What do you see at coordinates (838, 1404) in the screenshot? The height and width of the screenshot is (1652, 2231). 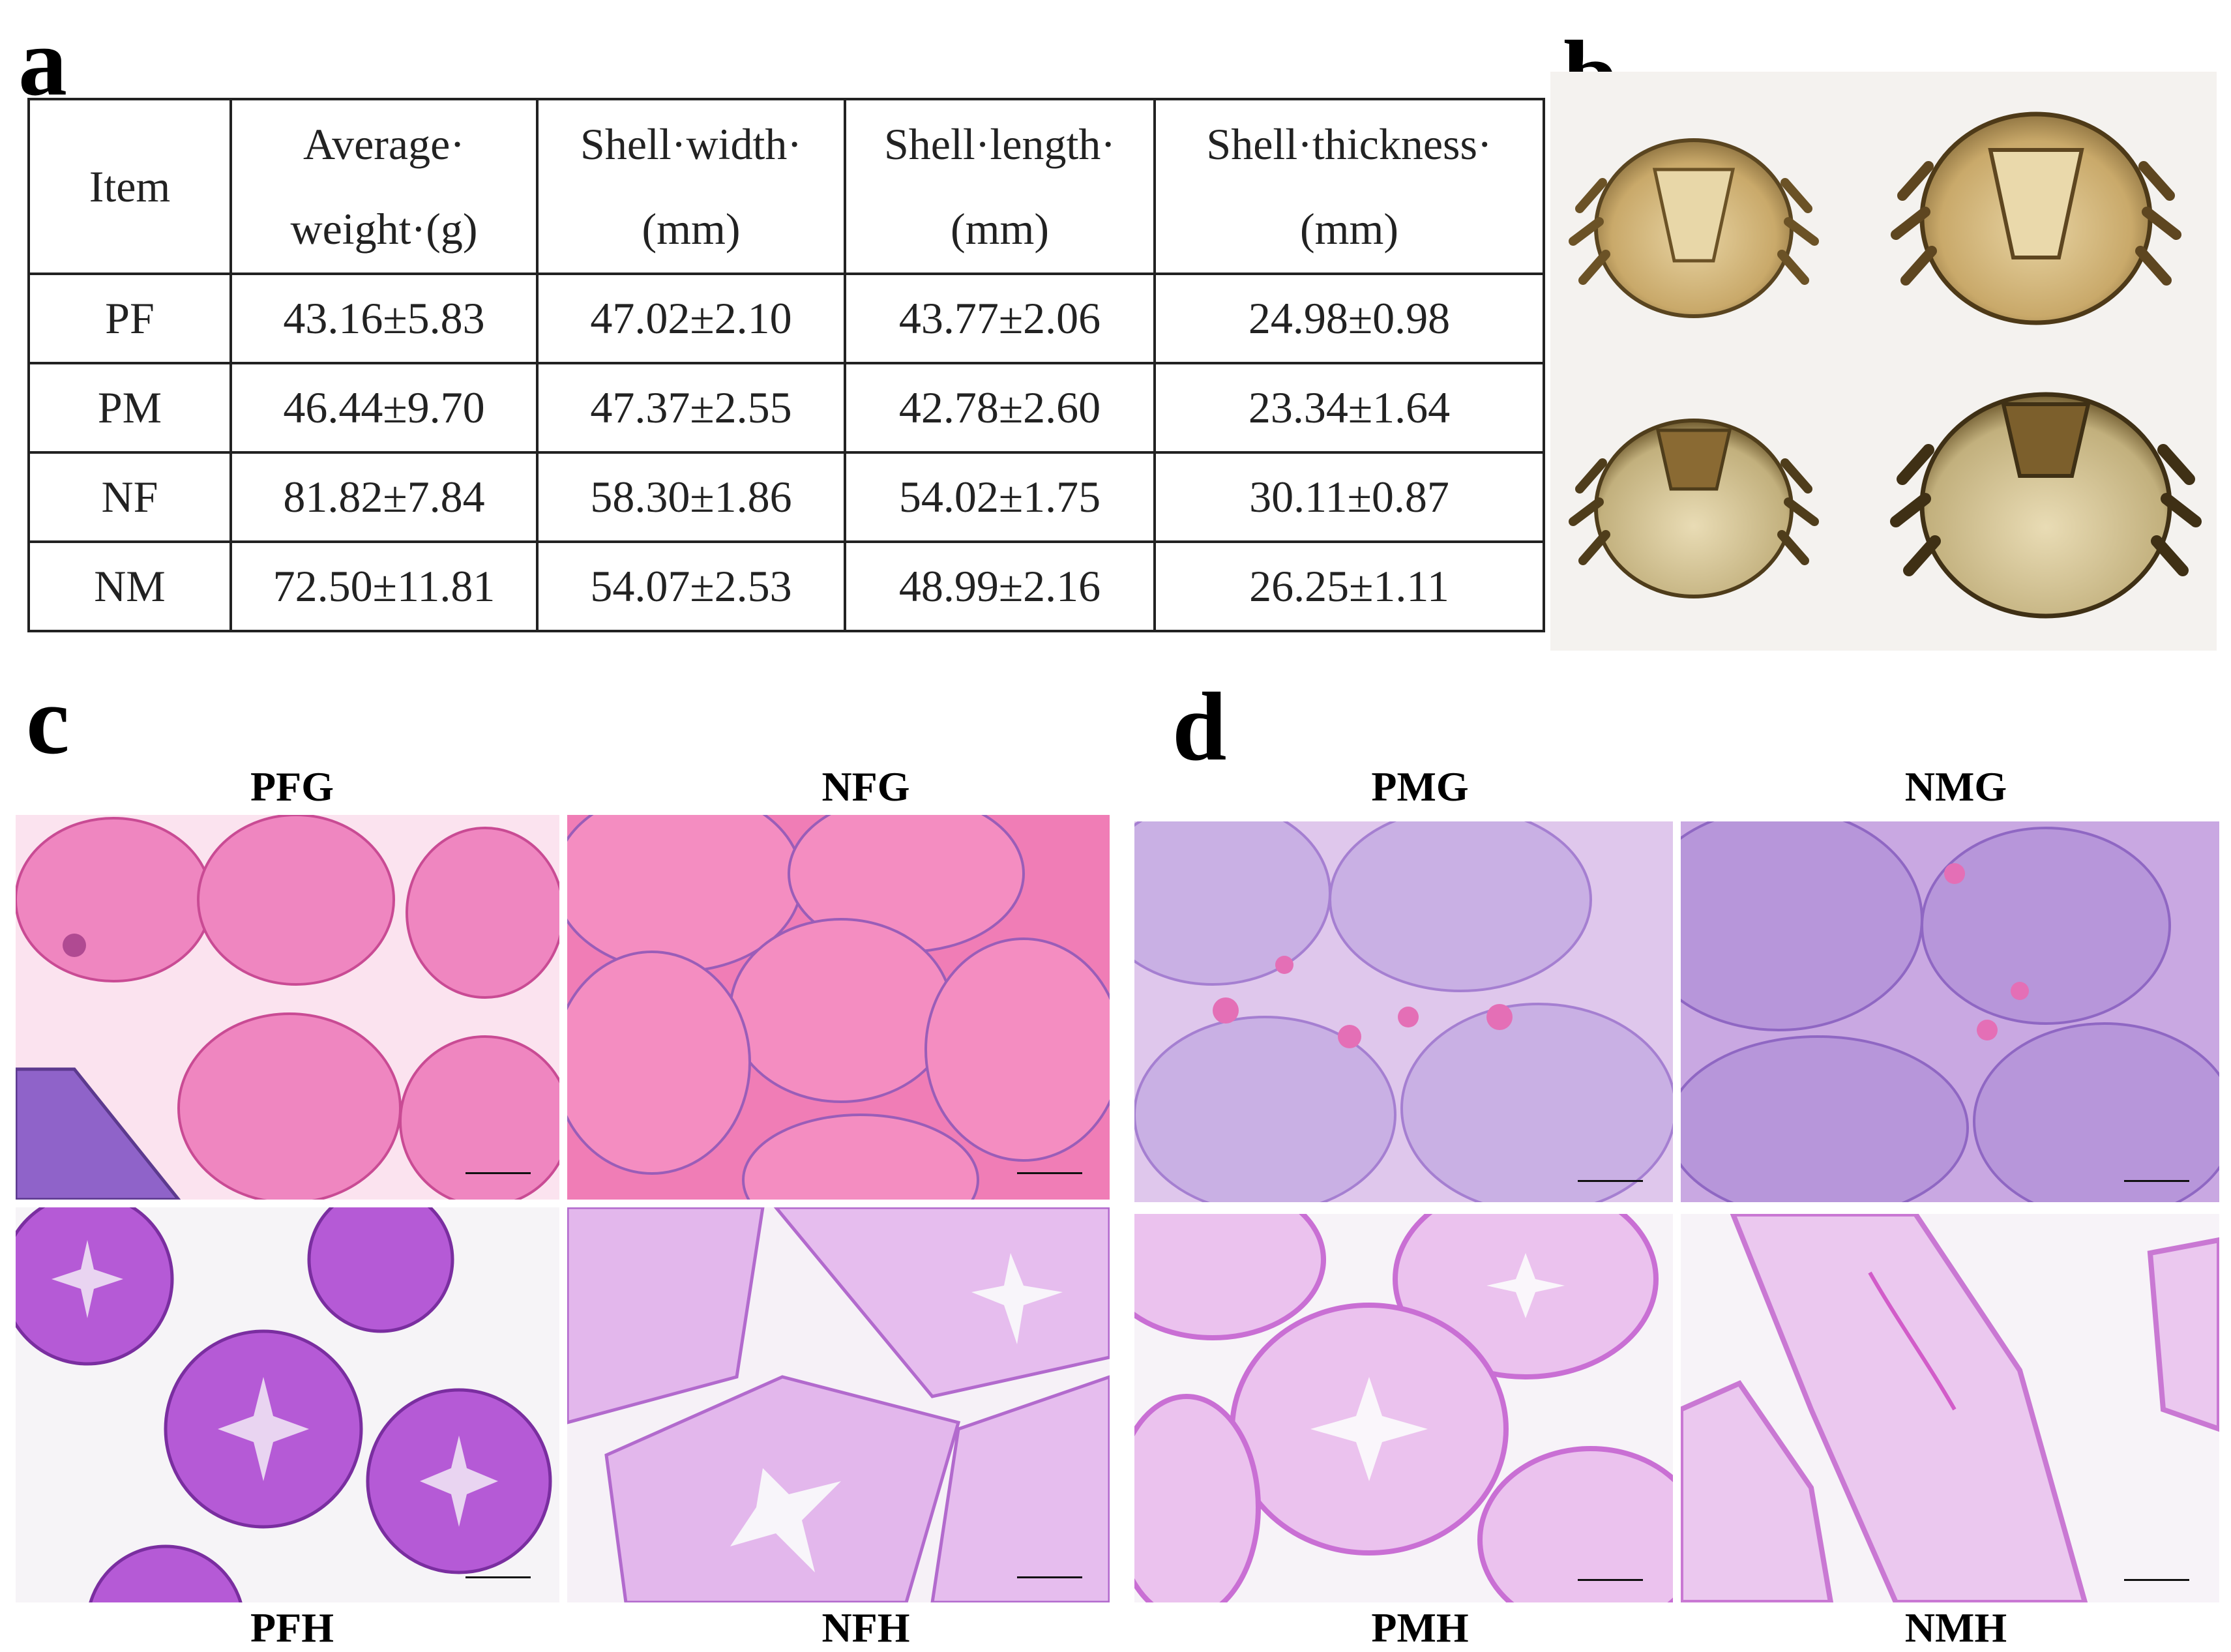 I see `micrograph-nfh` at bounding box center [838, 1404].